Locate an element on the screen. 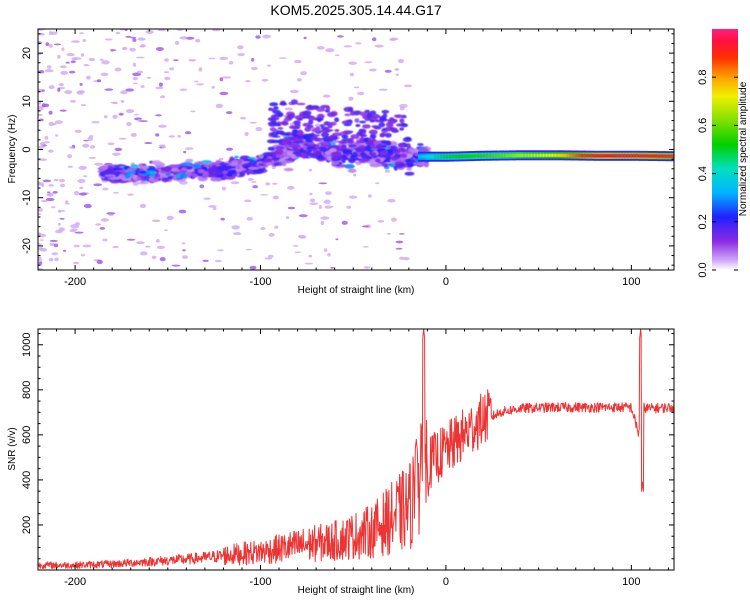  colorbar-tick-label: 0.2 is located at coordinates (703, 221).